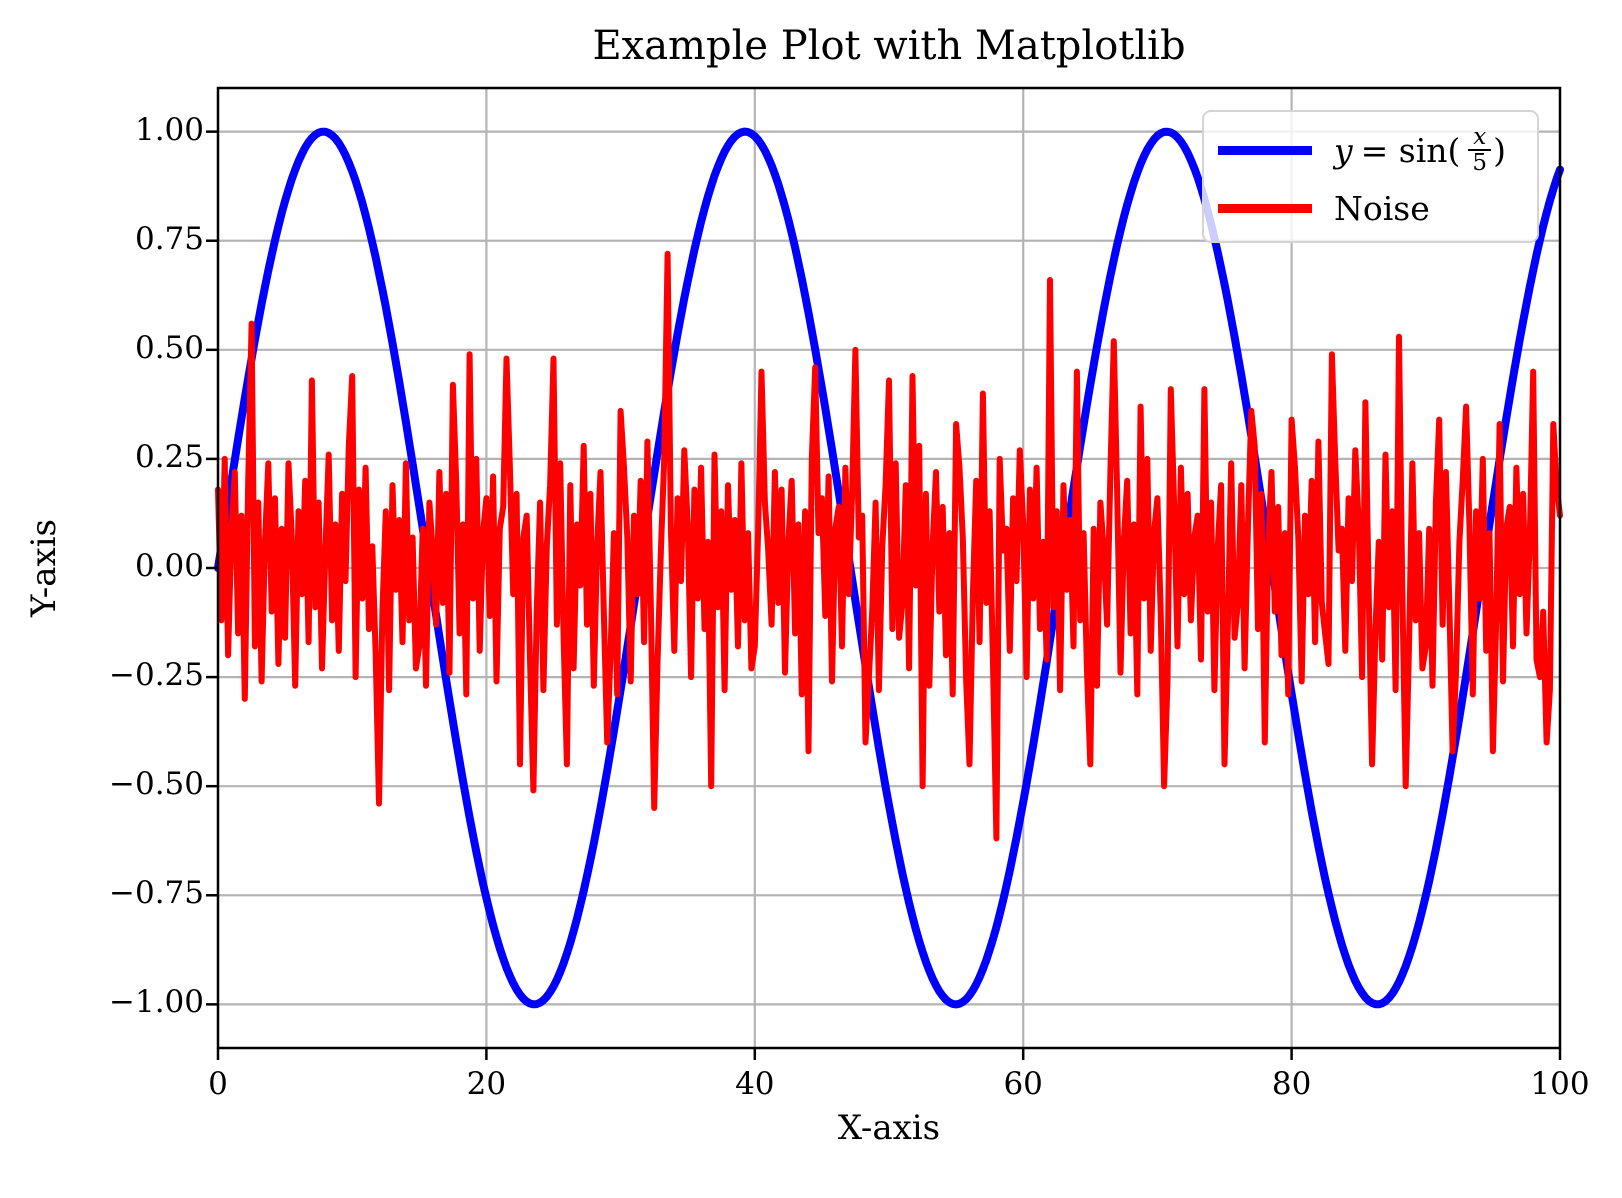 The height and width of the screenshot is (1198, 1622). What do you see at coordinates (889, 1128) in the screenshot?
I see `x-axis-label: X-axis` at bounding box center [889, 1128].